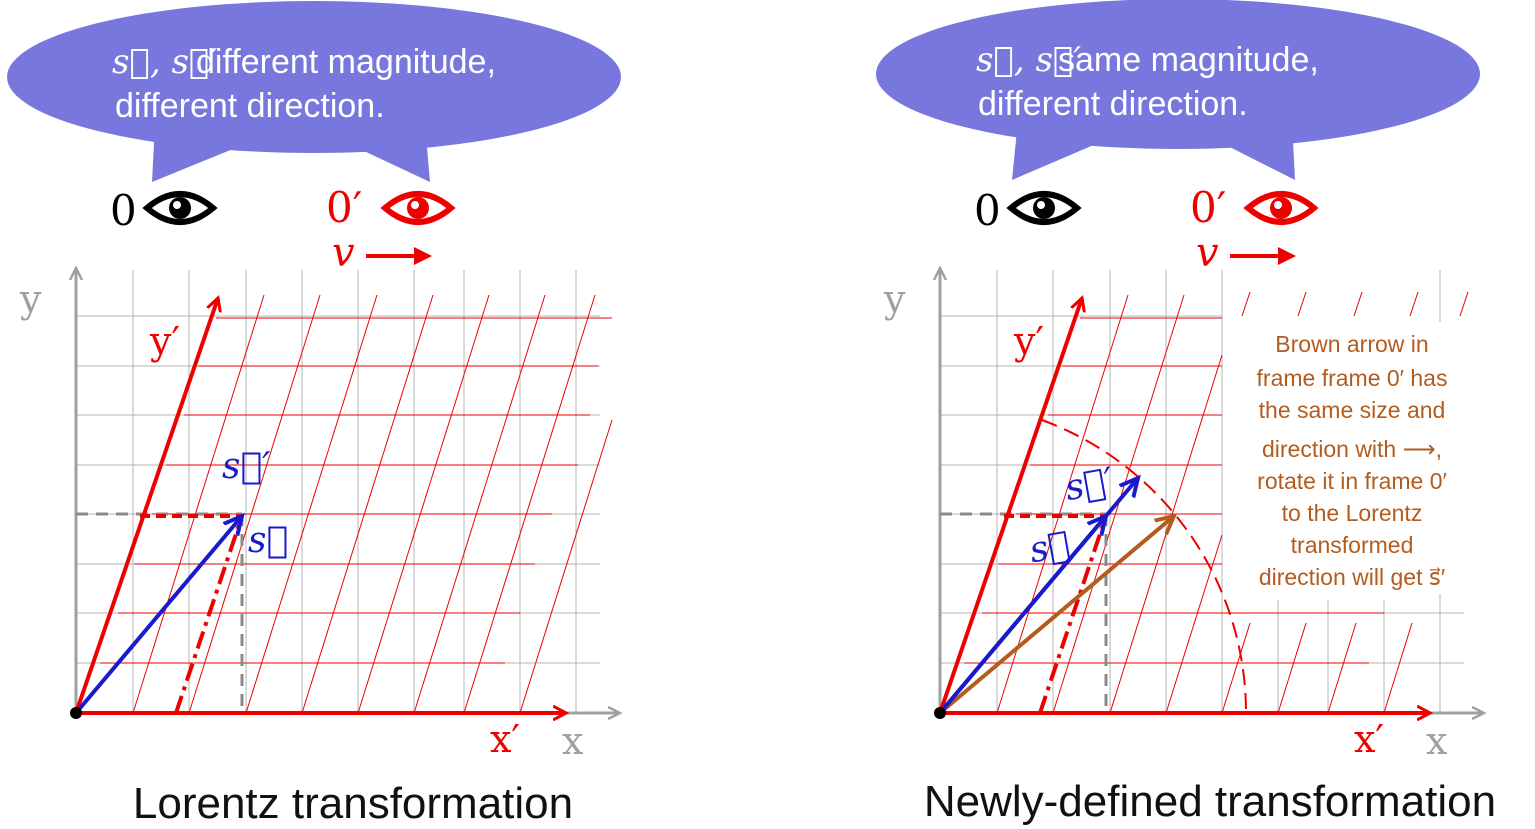 Image resolution: width=1535 pixels, height=829 pixels. I want to click on right-x-prime-label: x′, so click(1369, 739).